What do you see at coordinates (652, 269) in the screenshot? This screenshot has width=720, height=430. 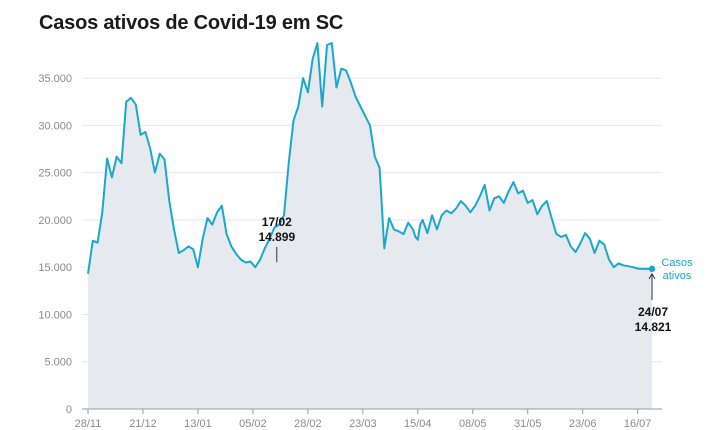 I see `end-point-marker` at bounding box center [652, 269].